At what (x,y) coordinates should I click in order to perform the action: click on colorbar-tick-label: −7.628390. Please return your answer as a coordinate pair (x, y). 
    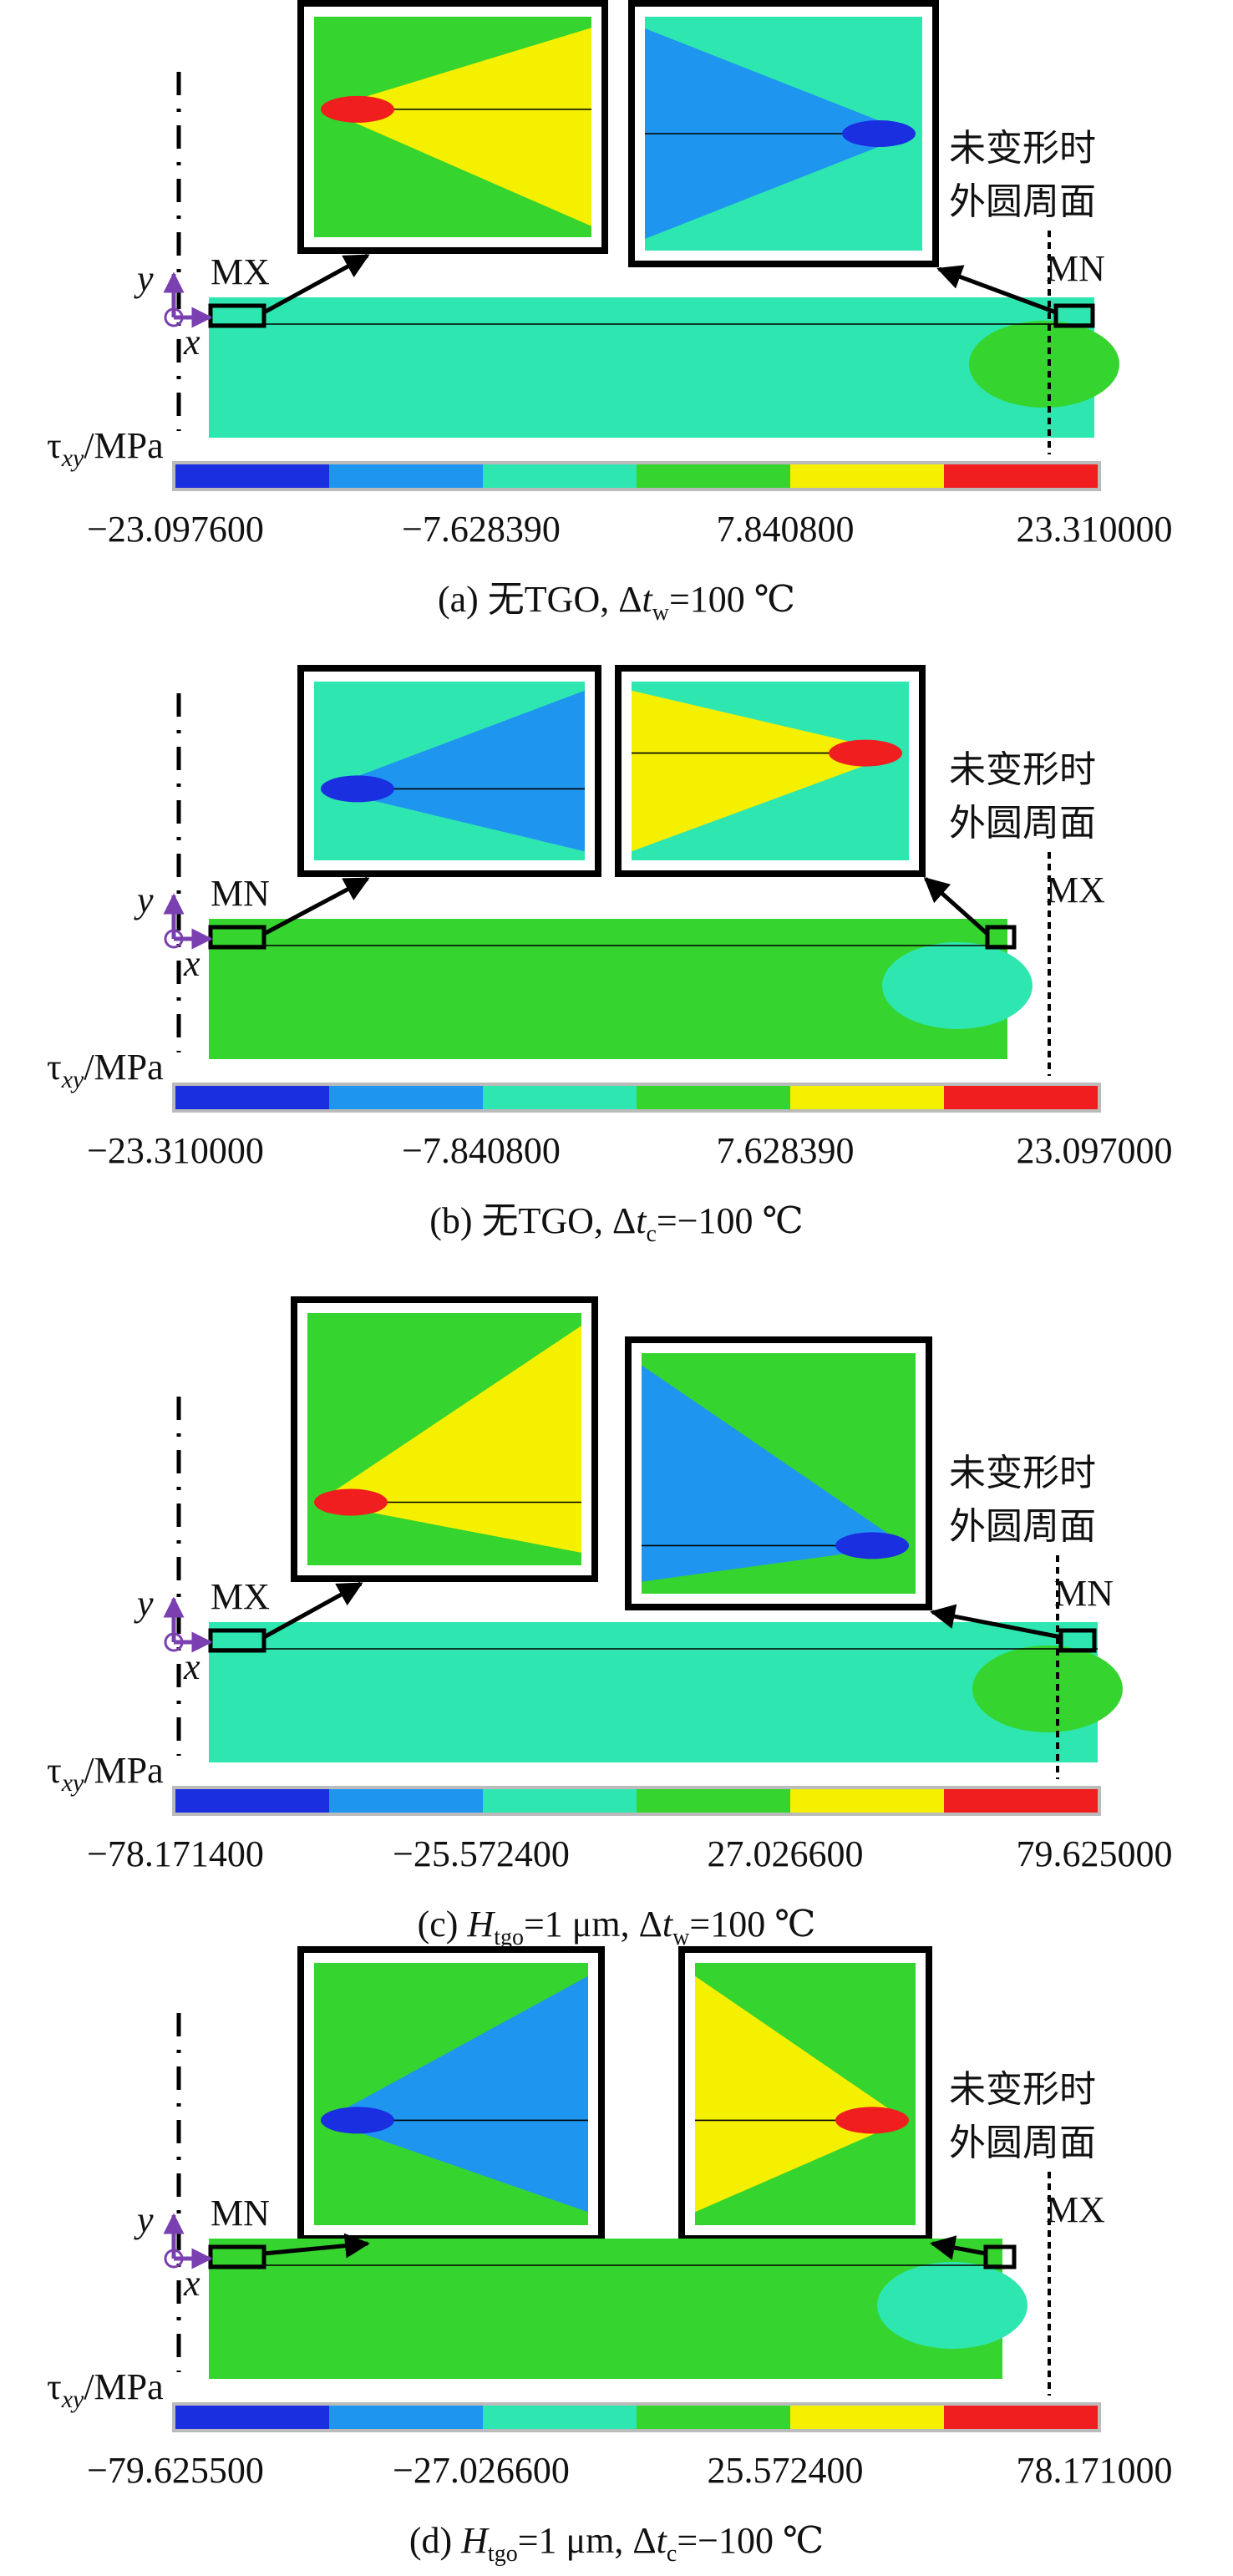
    Looking at the image, I should click on (482, 529).